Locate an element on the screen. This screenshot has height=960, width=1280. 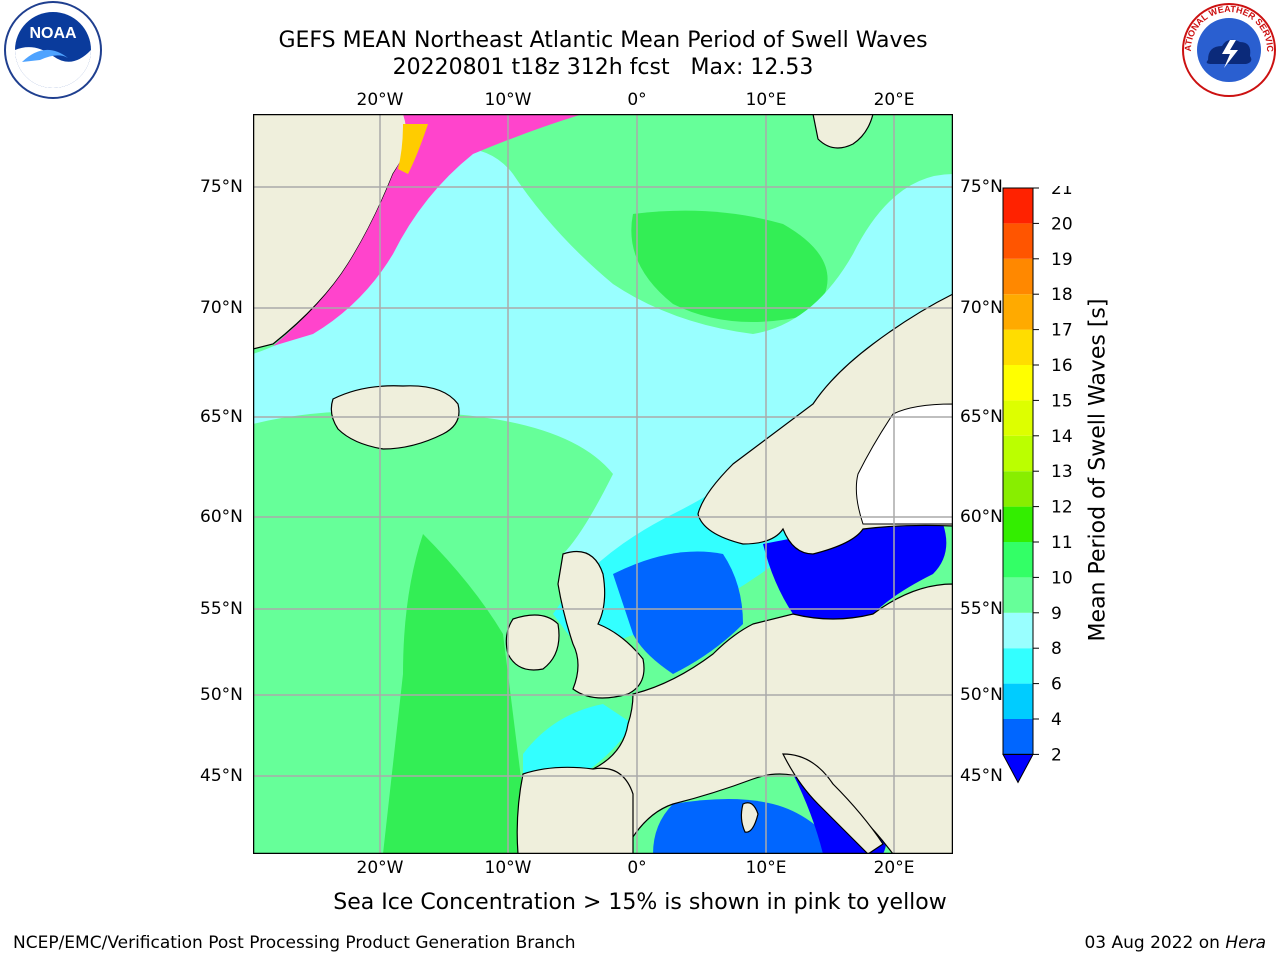
lat-label-left-60n: 60°N is located at coordinates (221, 517).